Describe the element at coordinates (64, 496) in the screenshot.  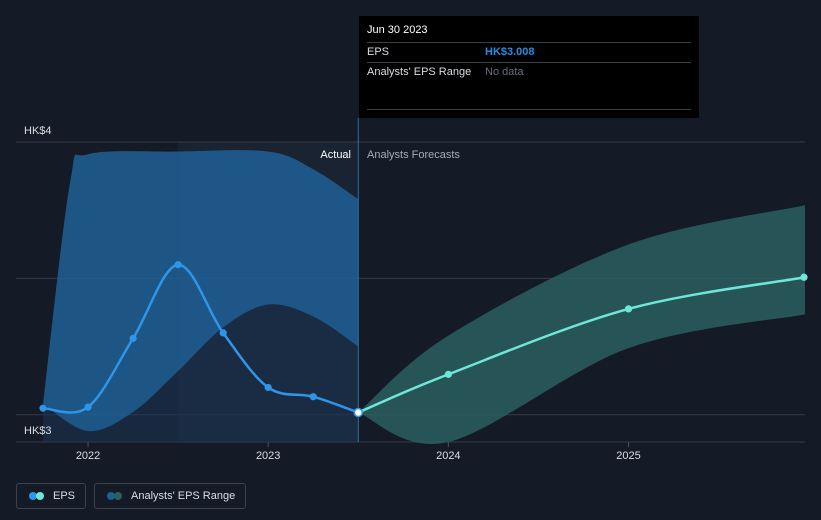
I see `legend-eps-label: EPS` at that location.